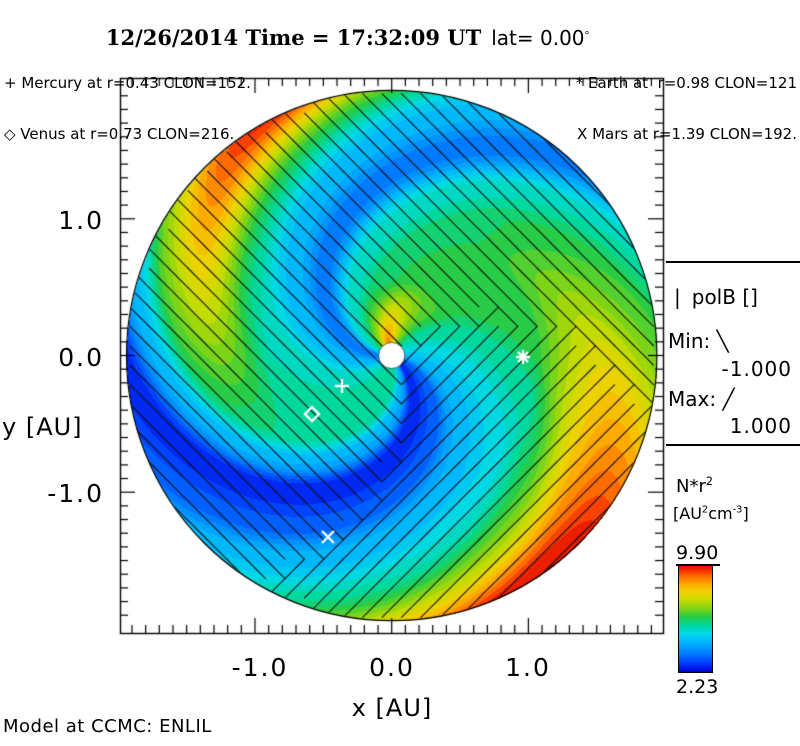 The width and height of the screenshot is (800, 746). What do you see at coordinates (692, 399) in the screenshot?
I see `polb-max-label: Max:` at bounding box center [692, 399].